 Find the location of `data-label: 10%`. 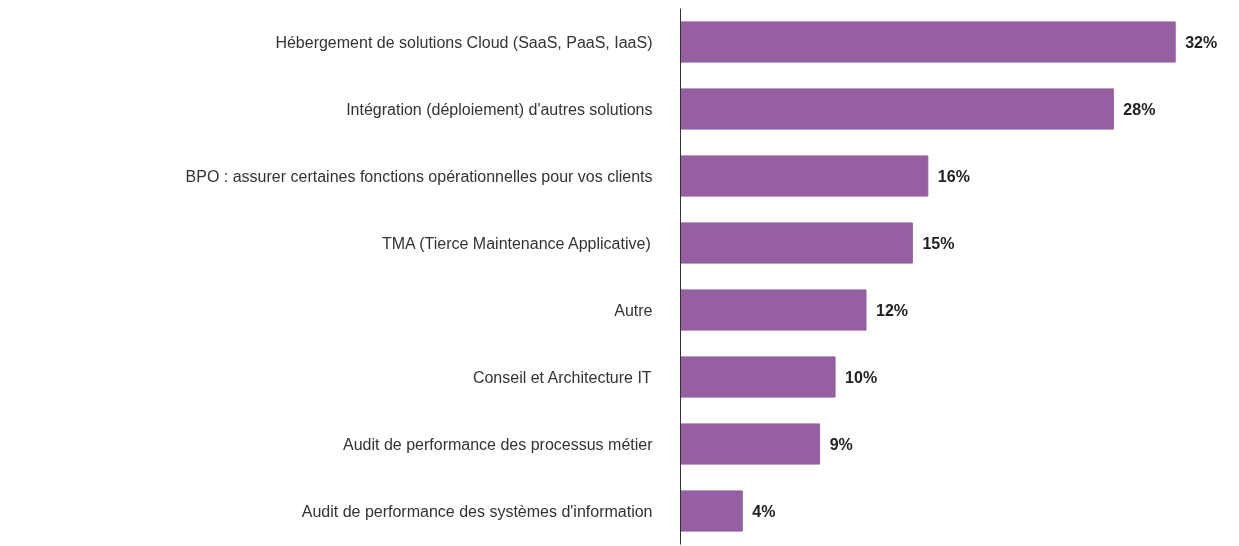

data-label: 10% is located at coordinates (861, 377).